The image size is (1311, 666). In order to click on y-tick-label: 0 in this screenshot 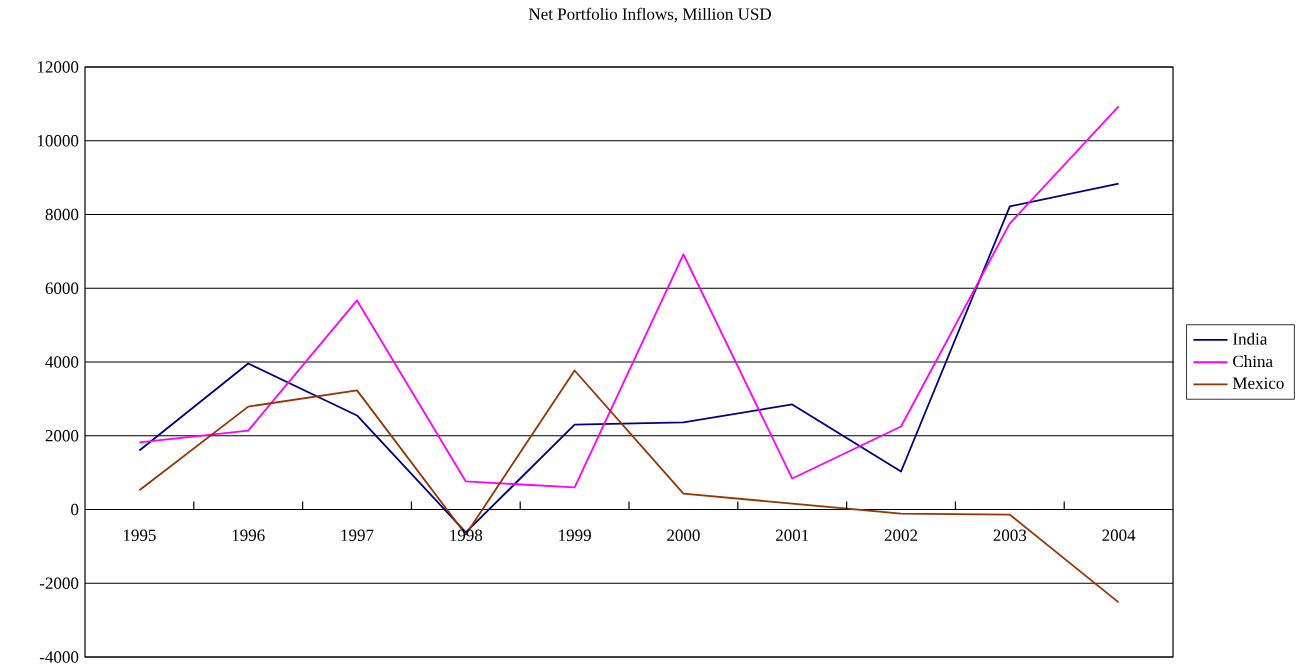, I will do `click(75, 509)`.